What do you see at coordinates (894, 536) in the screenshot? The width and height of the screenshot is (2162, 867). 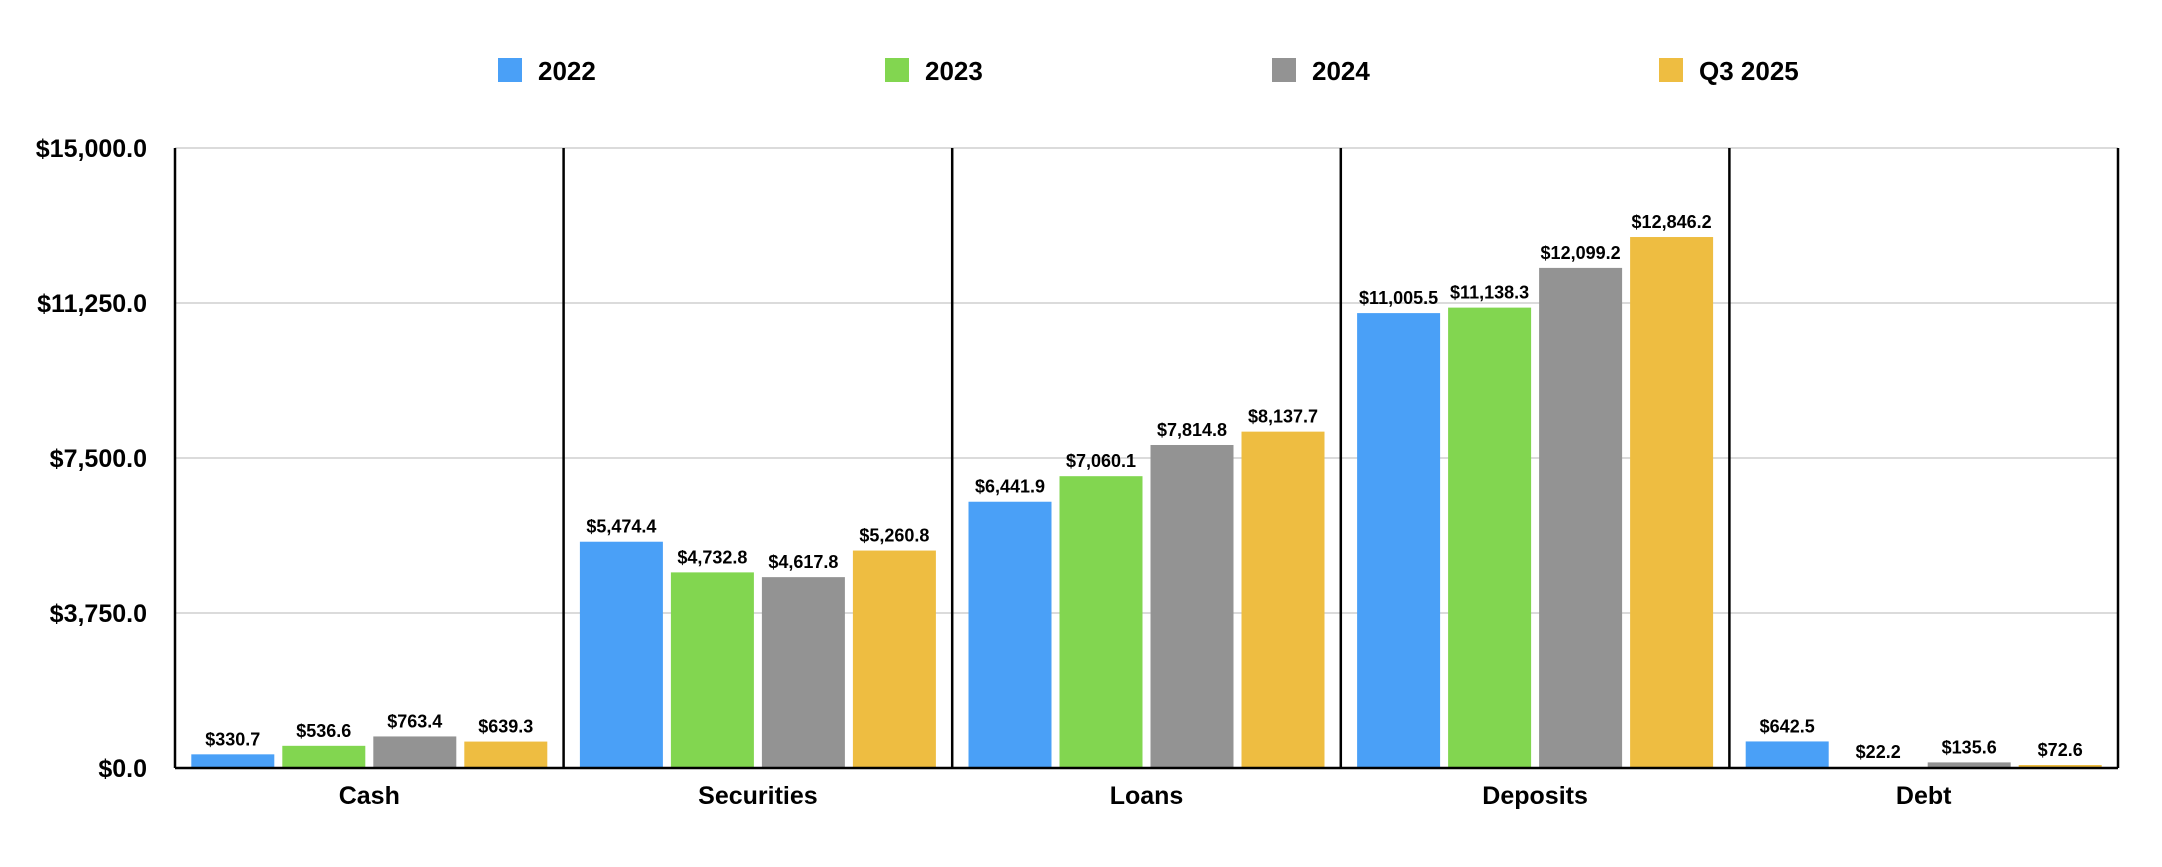 I see `data-label: $5,260.8` at bounding box center [894, 536].